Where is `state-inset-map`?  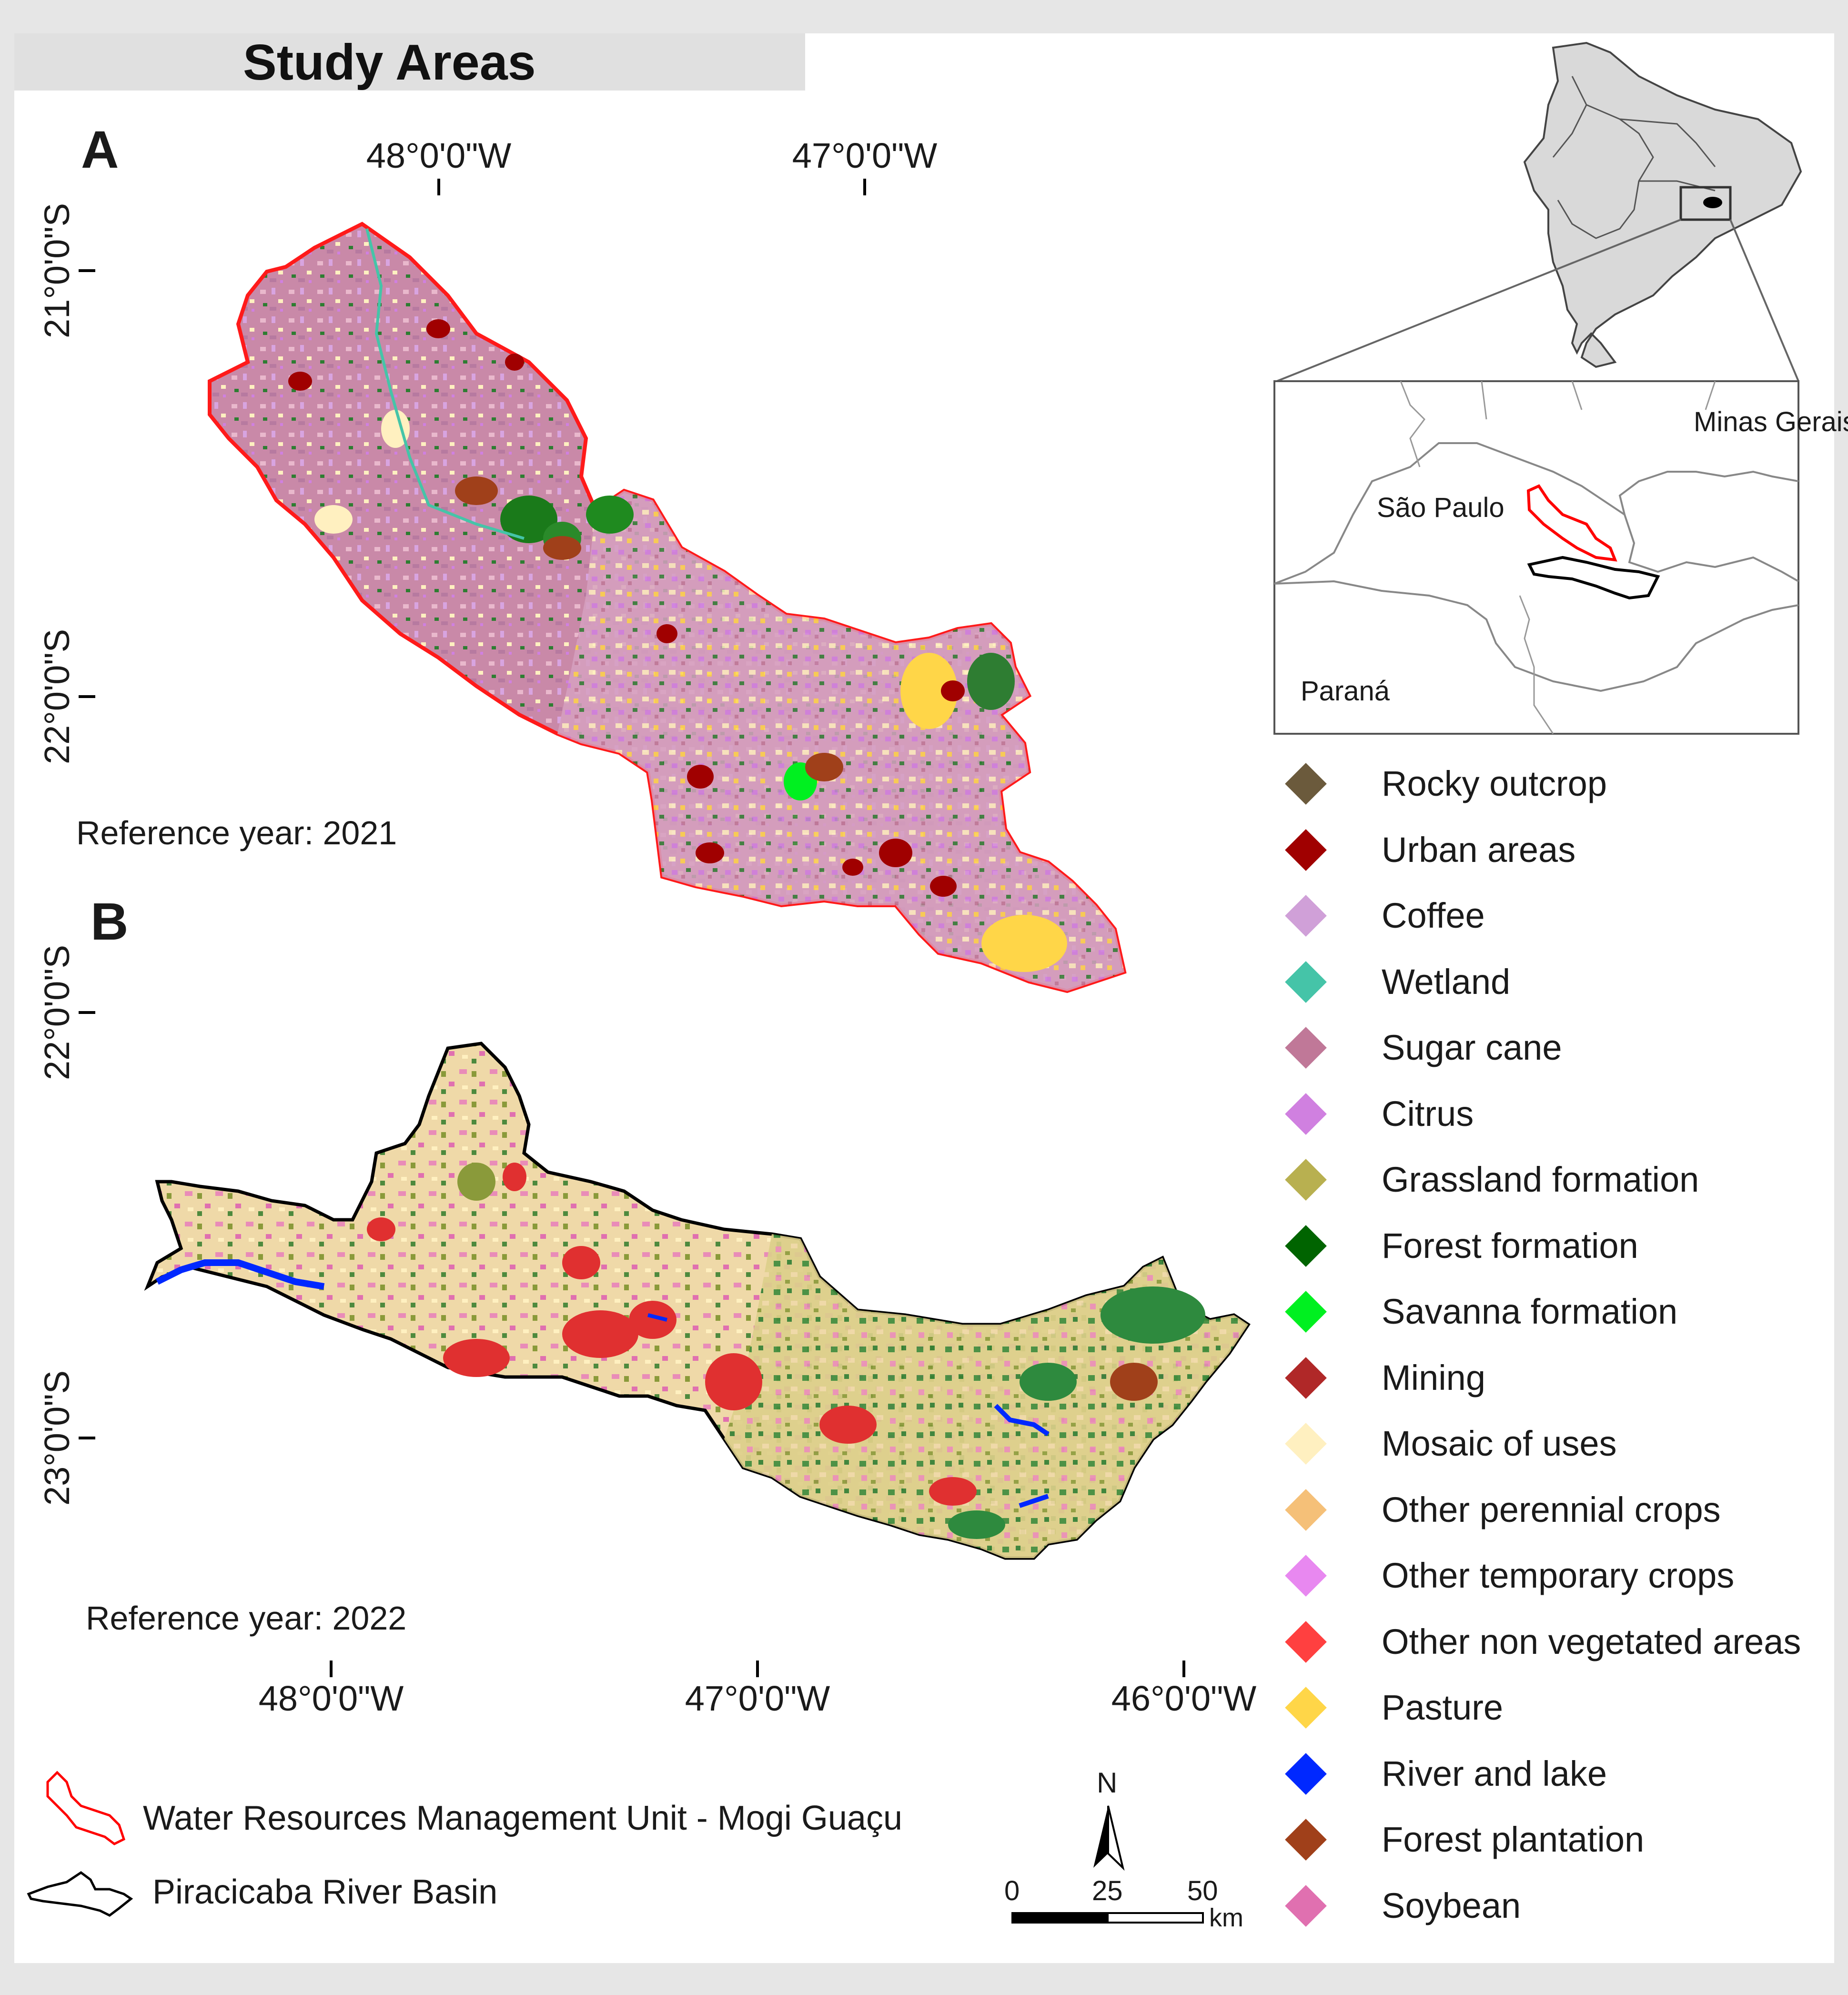
state-inset-map is located at coordinates (1536, 558).